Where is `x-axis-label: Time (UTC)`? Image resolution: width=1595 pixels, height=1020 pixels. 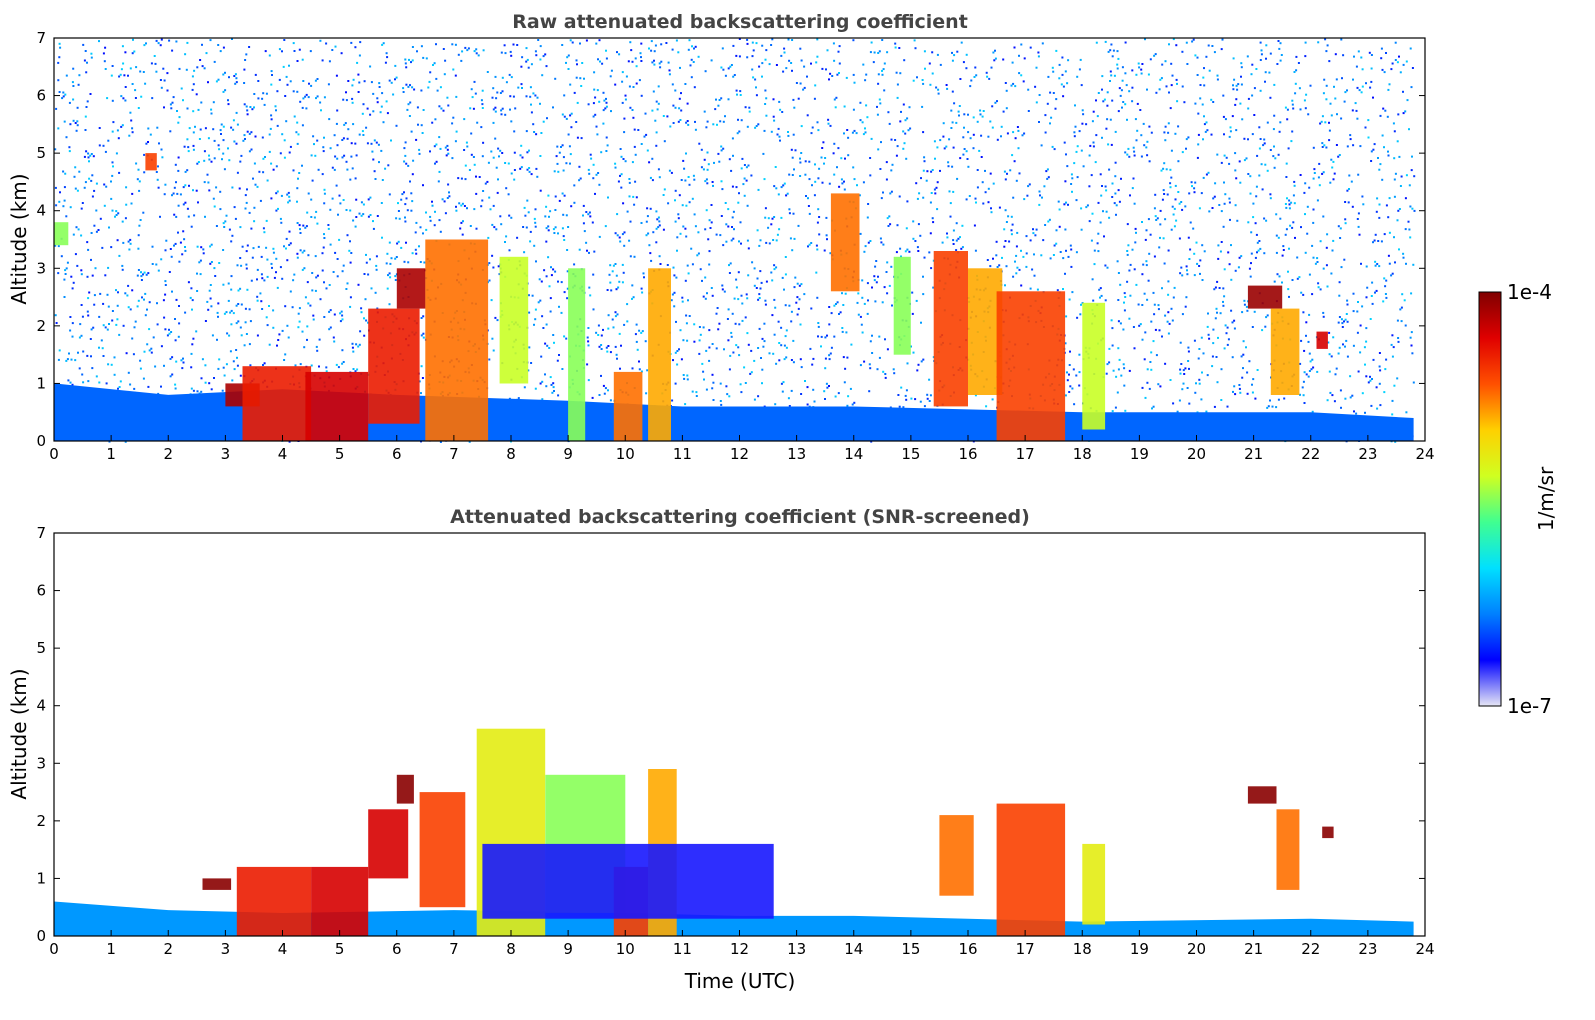 x-axis-label: Time (UTC) is located at coordinates (740, 981).